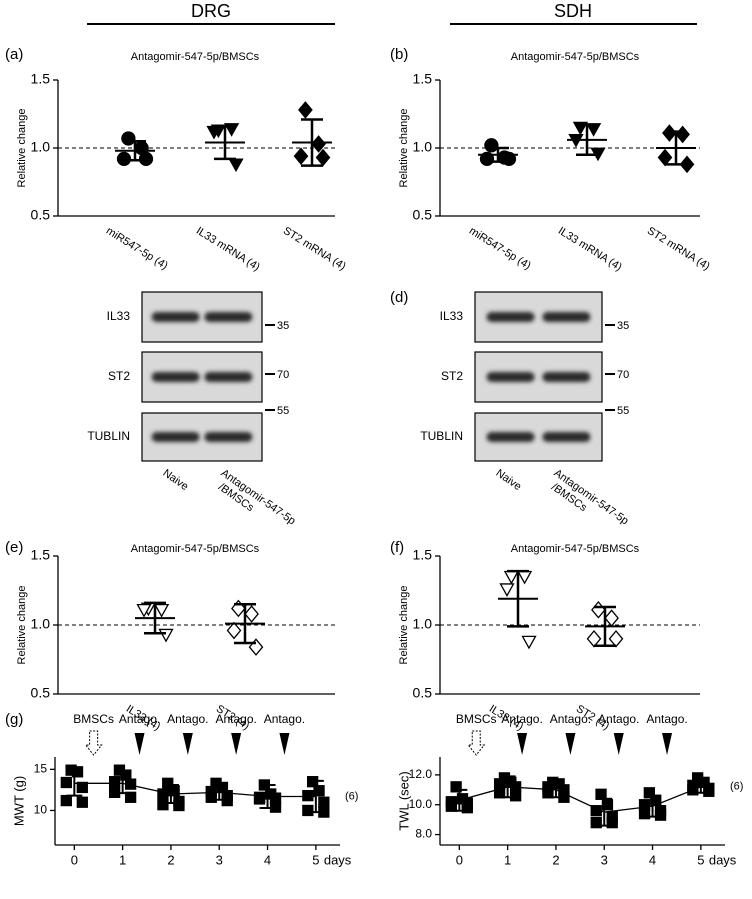 The image size is (752, 899). I want to click on panel-label: (e), so click(14, 547).